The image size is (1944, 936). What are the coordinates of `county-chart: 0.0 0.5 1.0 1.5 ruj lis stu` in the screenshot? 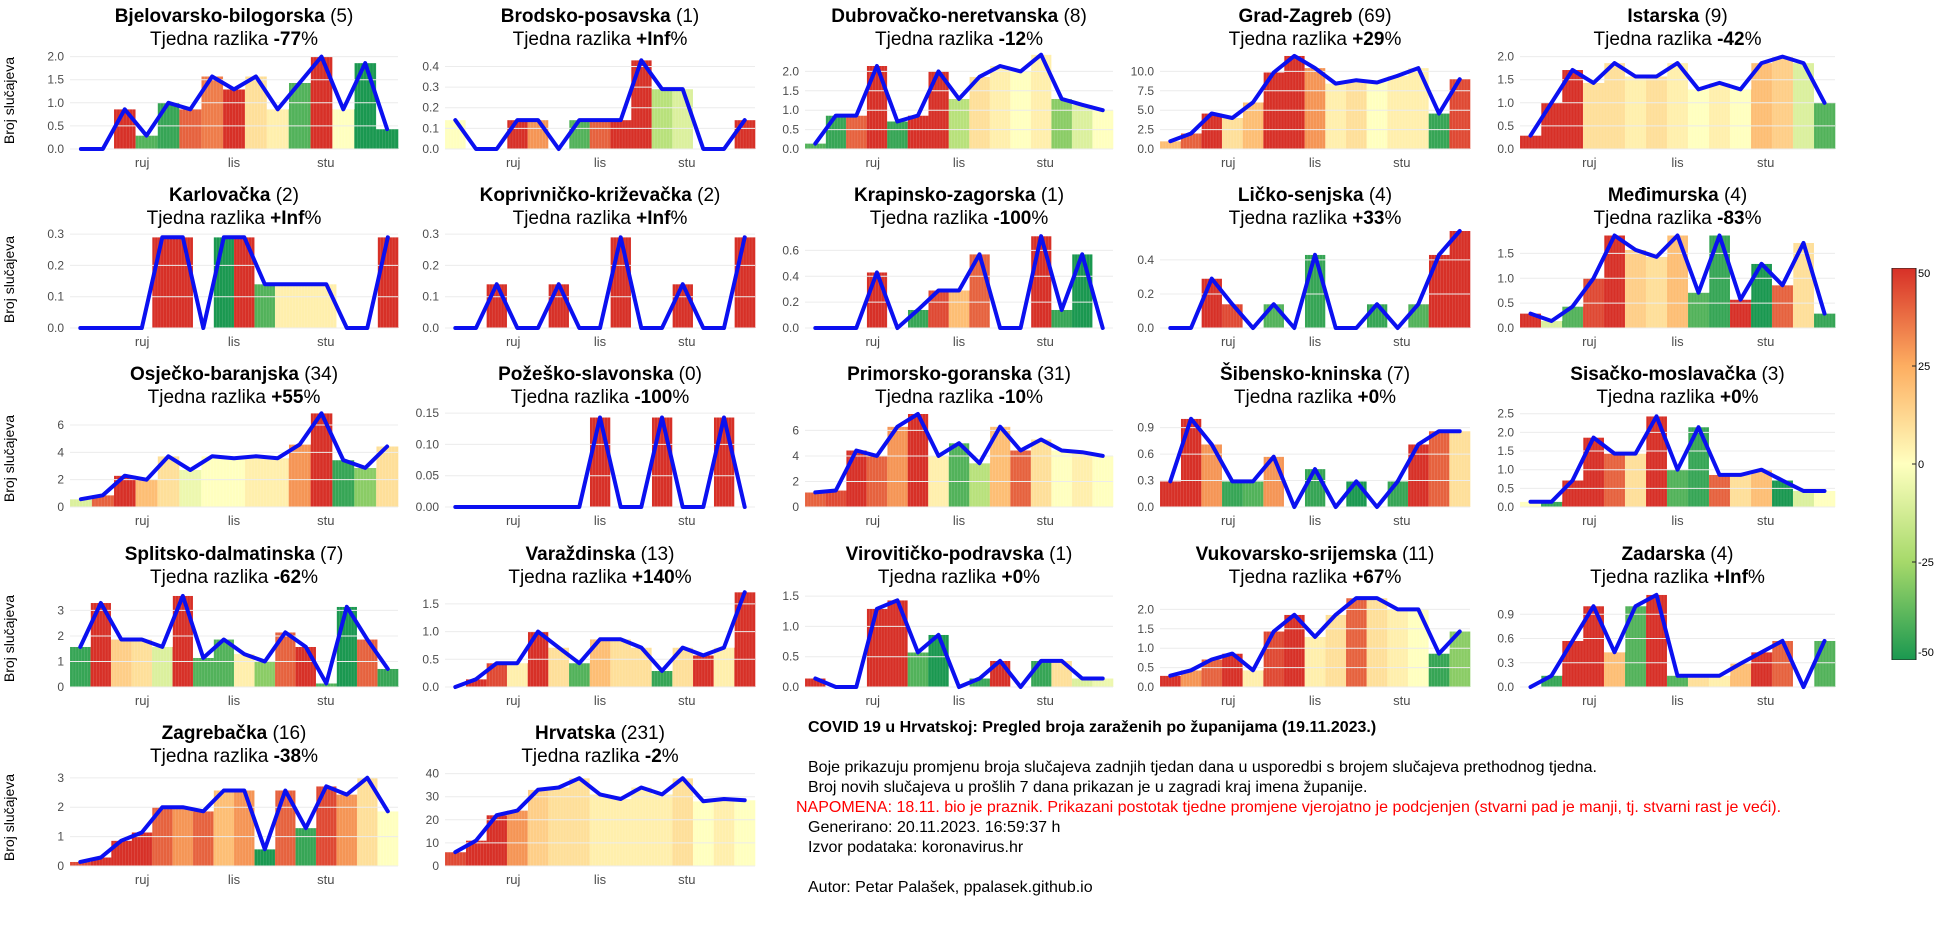 It's located at (948, 648).